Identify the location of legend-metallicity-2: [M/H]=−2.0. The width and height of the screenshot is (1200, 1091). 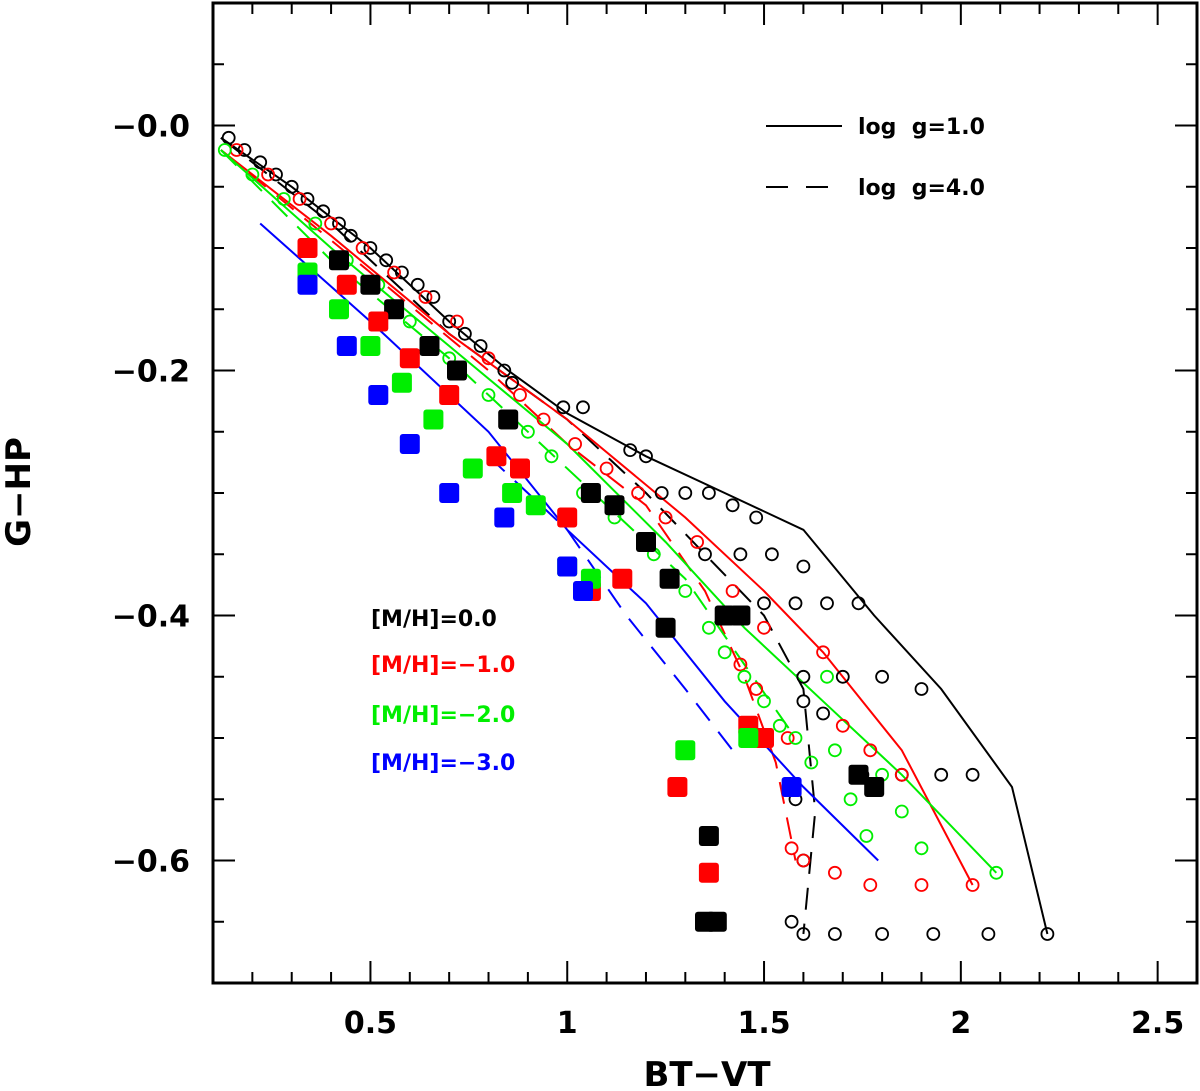
(443, 715).